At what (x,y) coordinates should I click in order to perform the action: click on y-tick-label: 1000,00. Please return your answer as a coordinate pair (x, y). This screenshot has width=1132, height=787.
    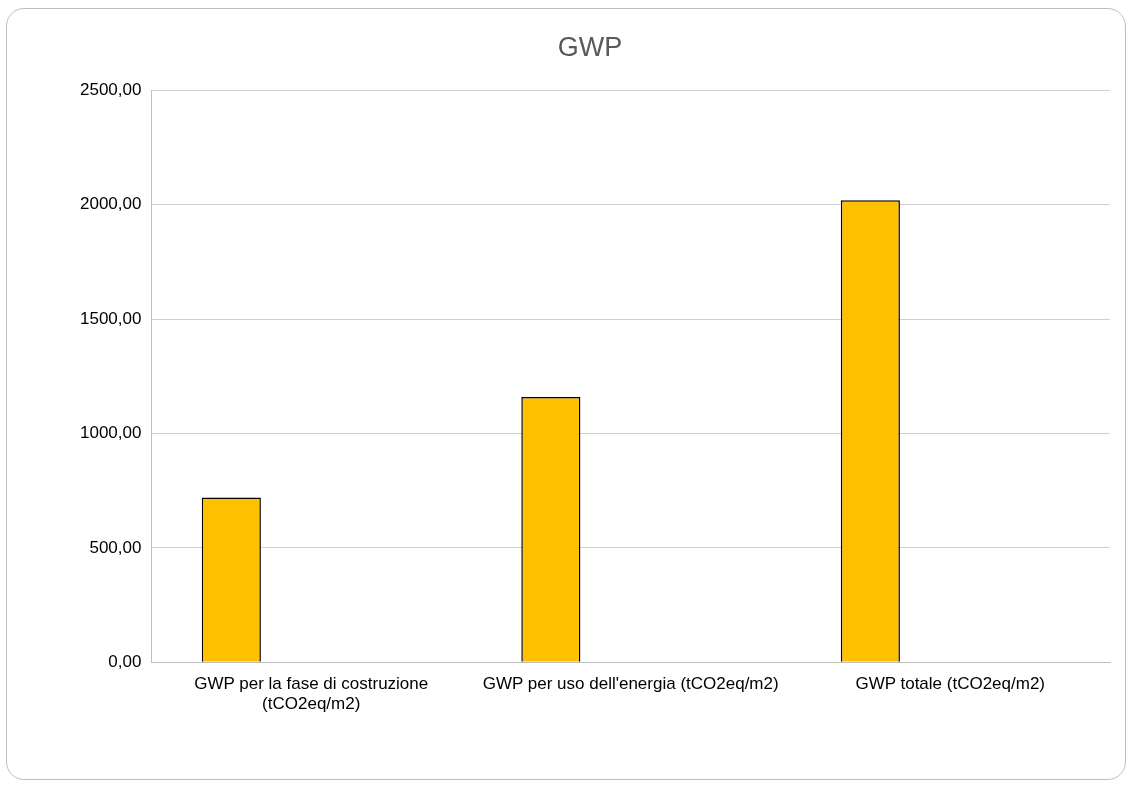
    Looking at the image, I should click on (111, 433).